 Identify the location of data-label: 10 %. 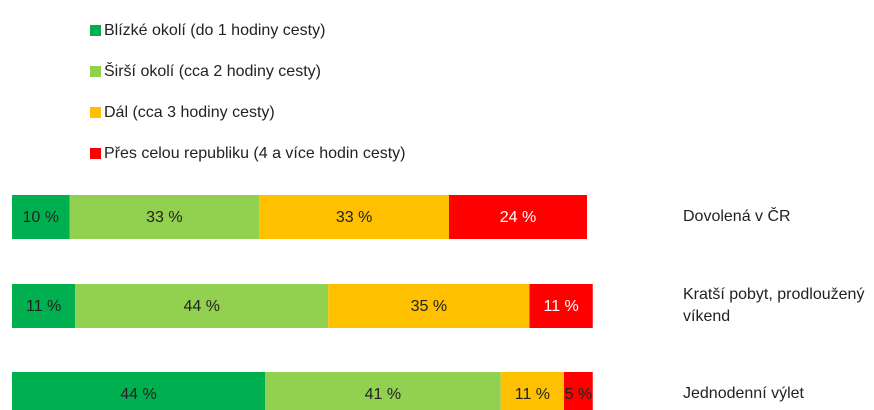
(41, 217).